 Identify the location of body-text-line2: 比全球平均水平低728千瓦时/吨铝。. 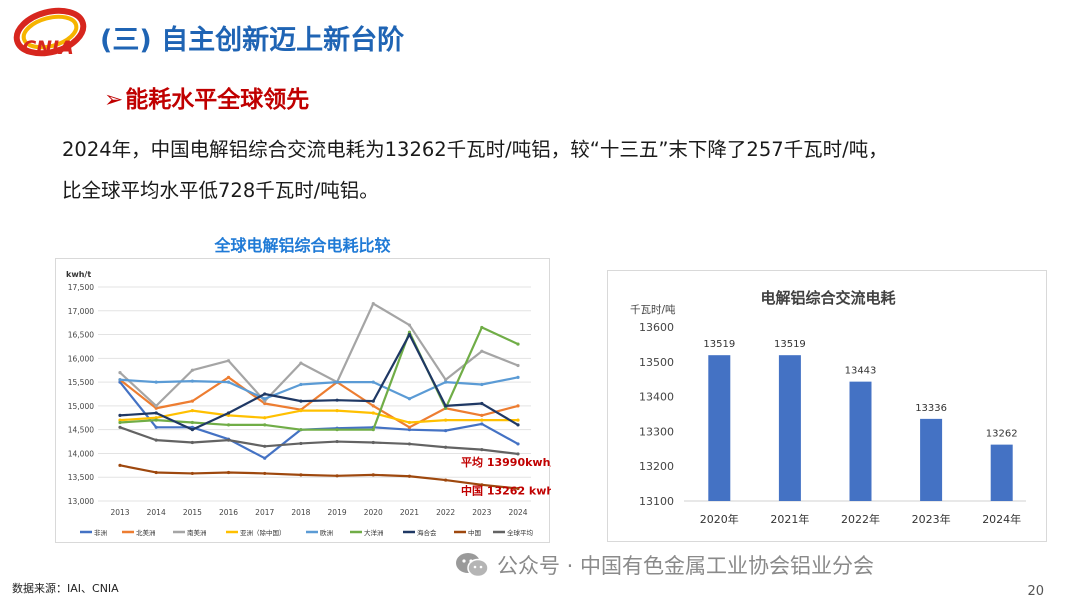
(220, 190).